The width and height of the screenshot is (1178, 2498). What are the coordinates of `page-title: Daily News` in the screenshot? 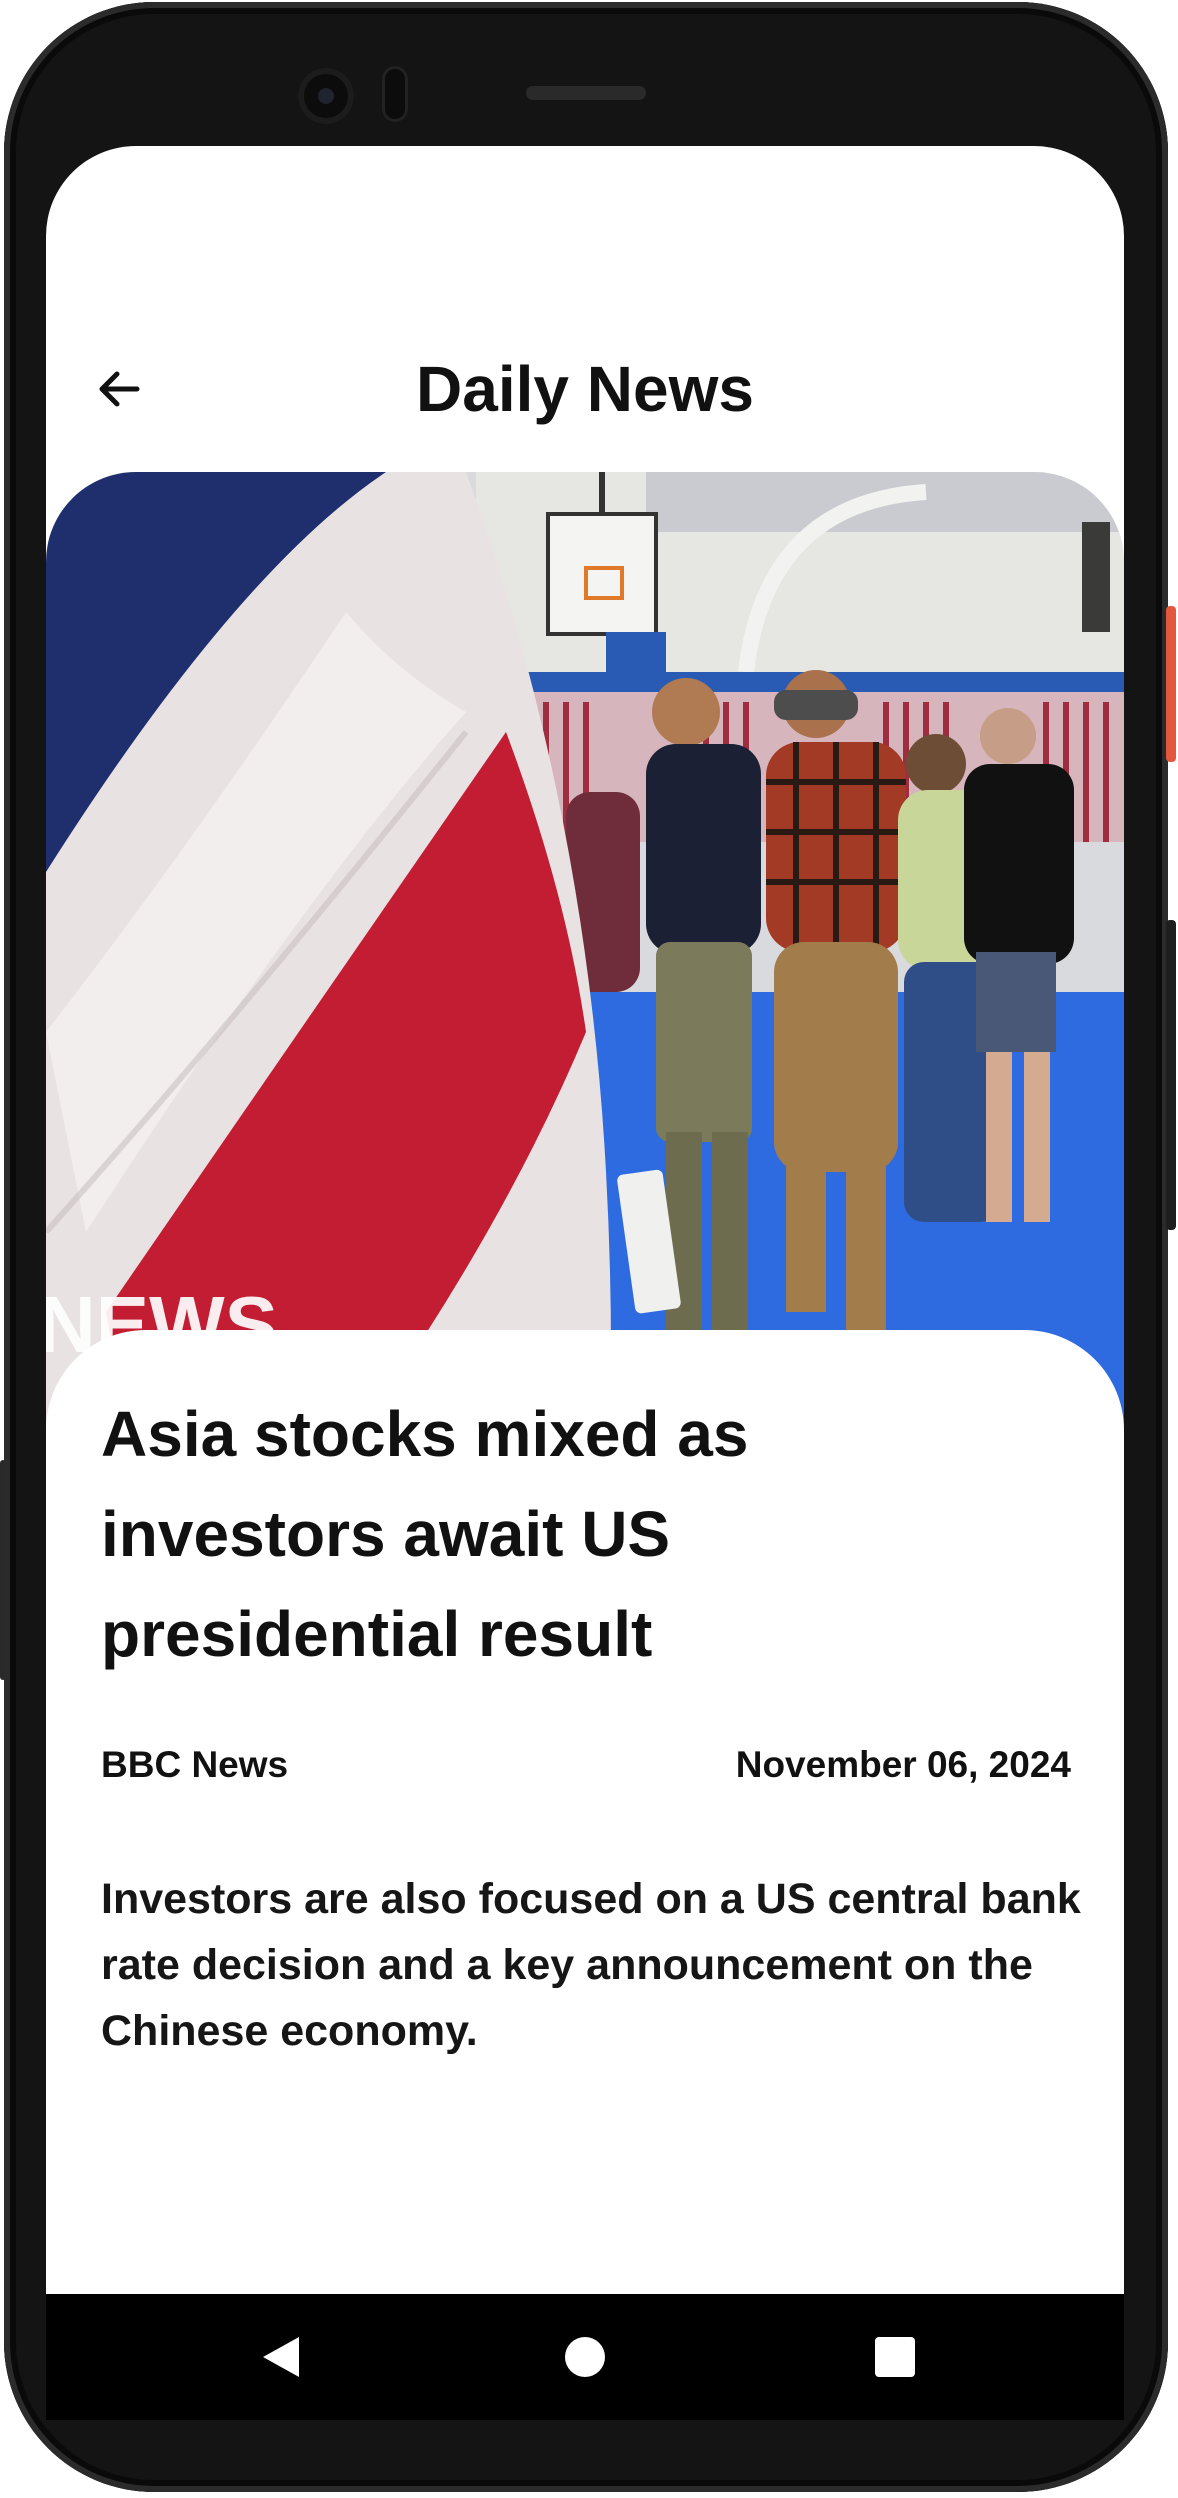 It's located at (585, 389).